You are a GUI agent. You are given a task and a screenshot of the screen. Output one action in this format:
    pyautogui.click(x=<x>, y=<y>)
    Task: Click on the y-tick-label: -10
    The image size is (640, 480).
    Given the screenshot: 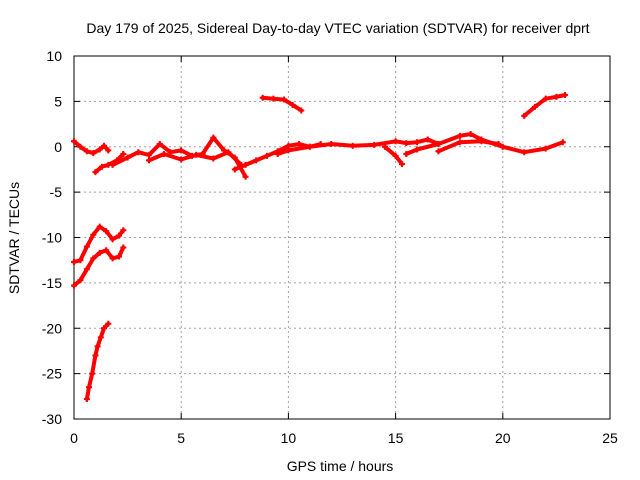 What is the action you would take?
    pyautogui.click(x=52, y=238)
    